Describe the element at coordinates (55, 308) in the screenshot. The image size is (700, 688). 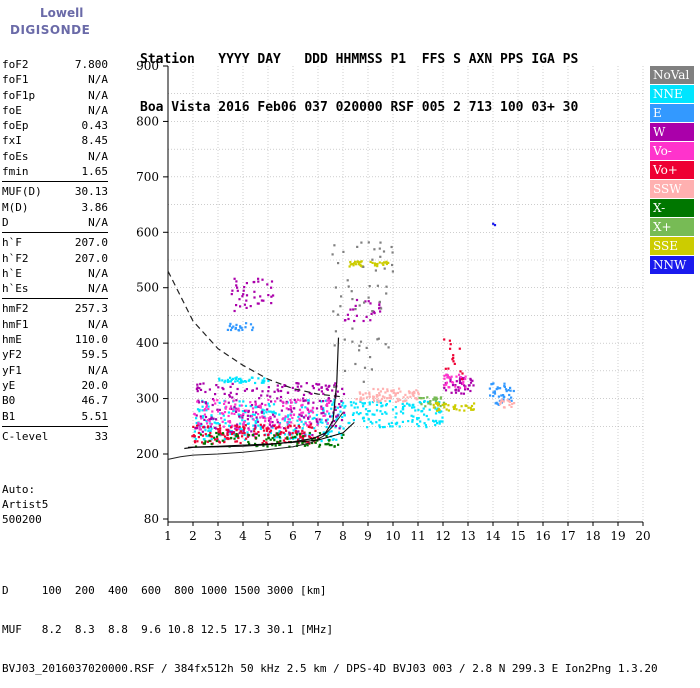
I see `param-row: hmF2 257.3` at that location.